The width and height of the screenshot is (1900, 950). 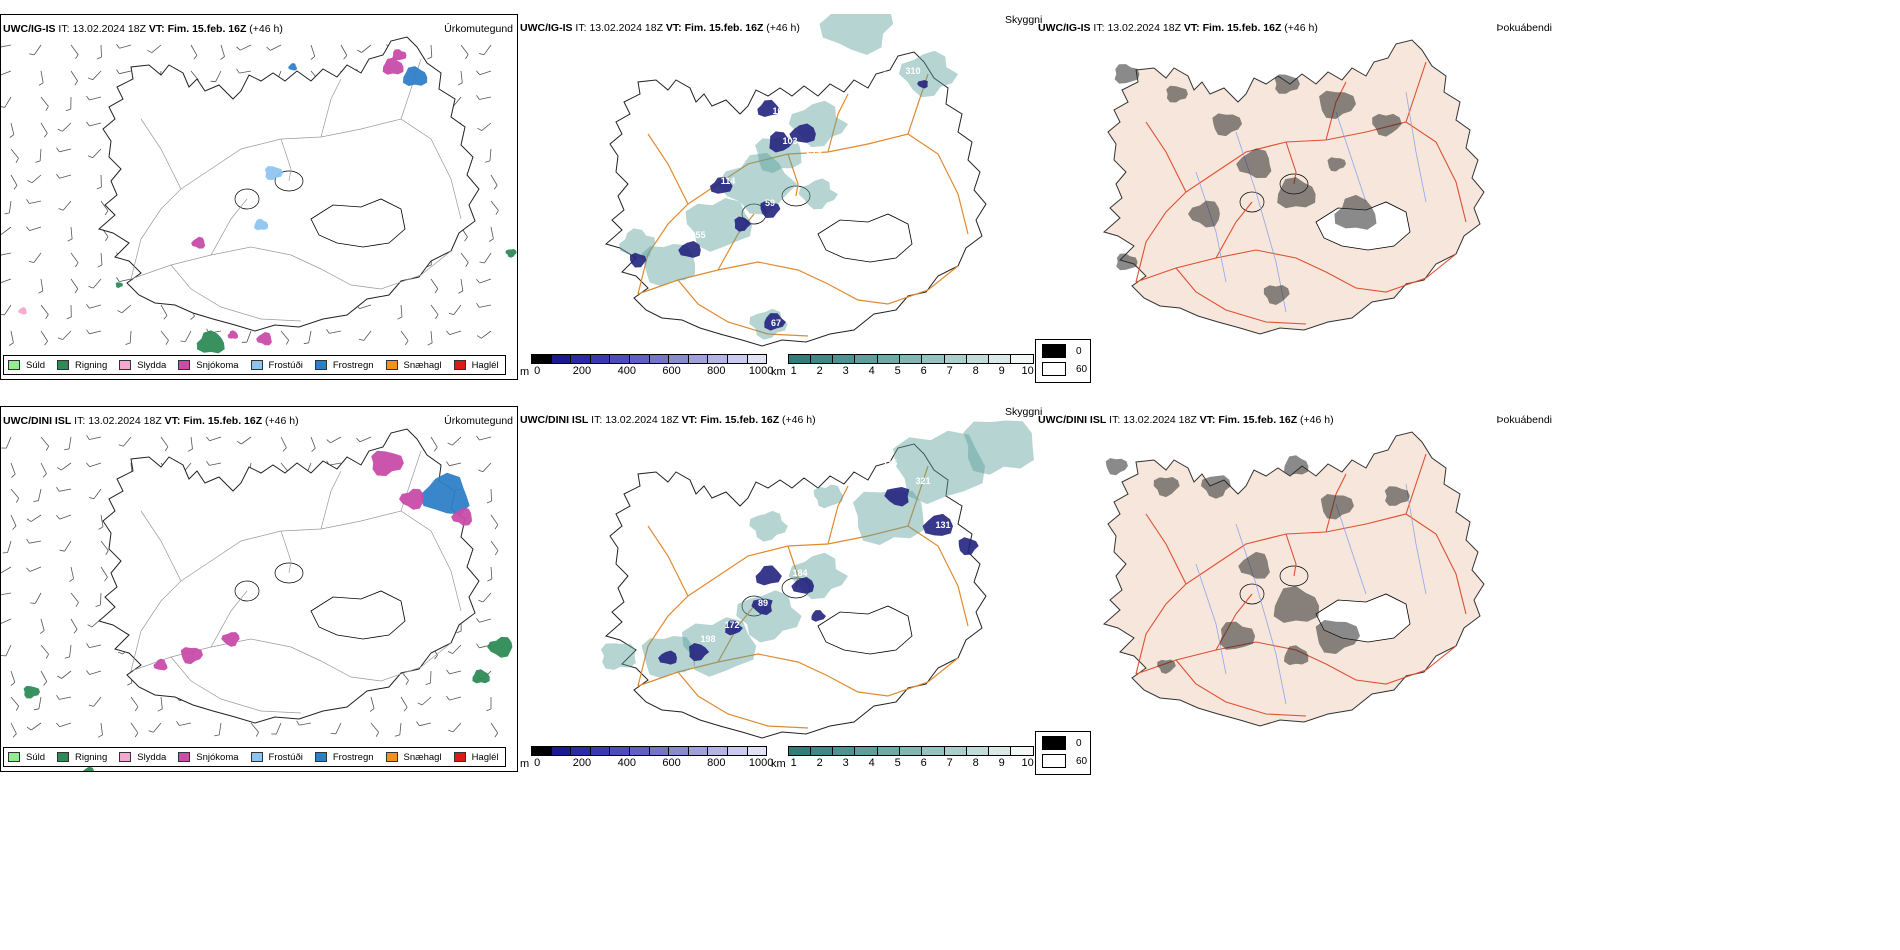 What do you see at coordinates (912, 71) in the screenshot?
I see `cloudbase-value-label: 310` at bounding box center [912, 71].